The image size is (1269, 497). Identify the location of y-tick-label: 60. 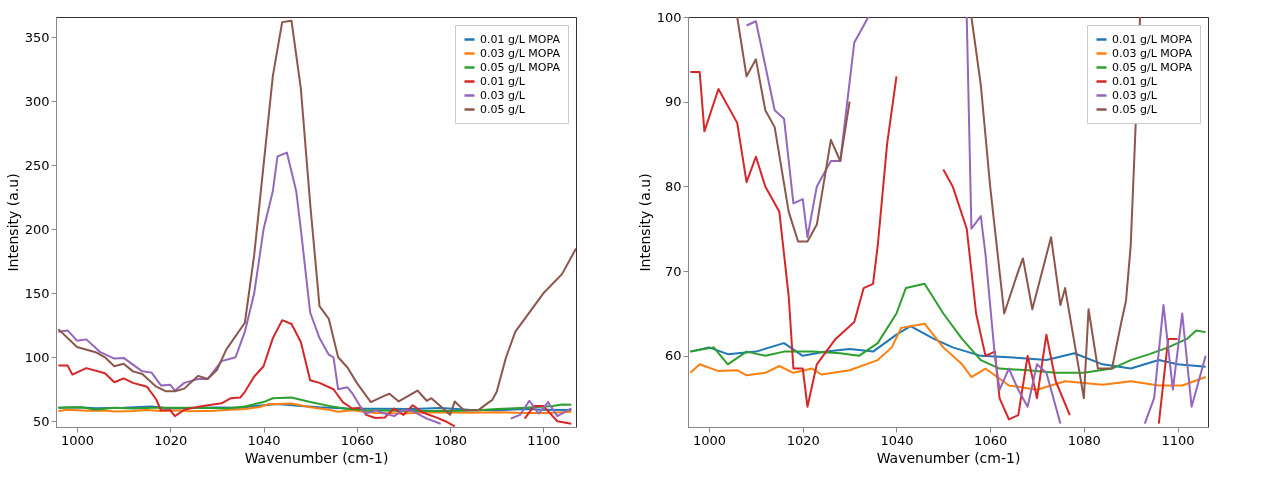
(673, 356).